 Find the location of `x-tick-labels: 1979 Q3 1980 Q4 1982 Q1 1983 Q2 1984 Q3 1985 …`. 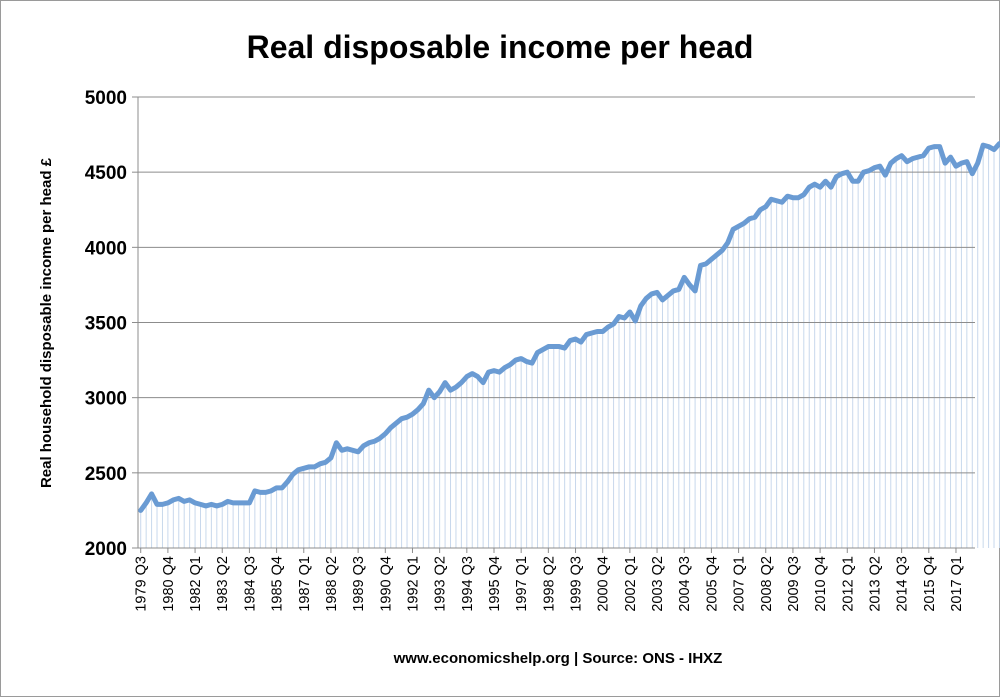

x-tick-labels: 1979 Q3 1980 Q4 1982 Q1 1983 Q2 1984 Q3 1985 … is located at coordinates (549, 580).